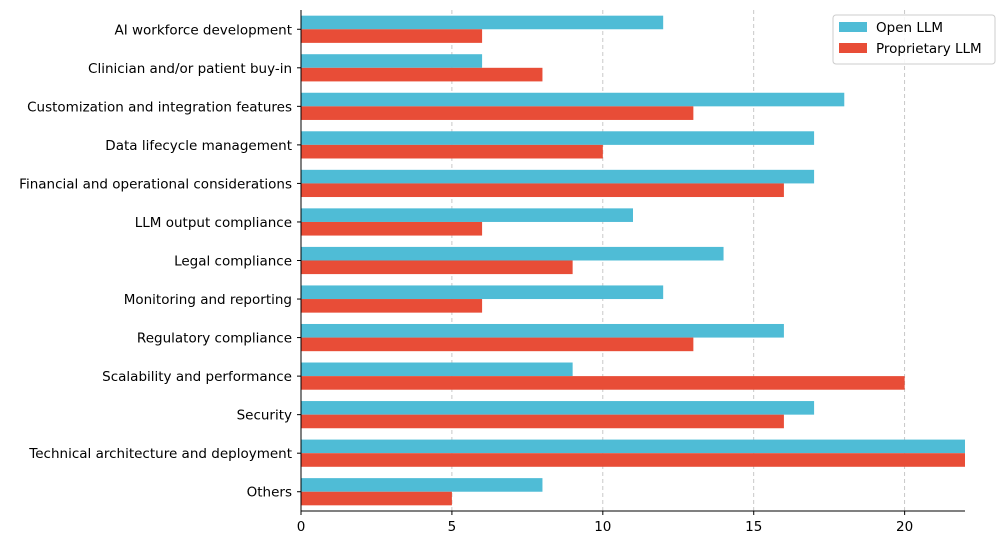 Image resolution: width=1008 pixels, height=544 pixels. What do you see at coordinates (198, 146) in the screenshot?
I see `y-tick-label: Data lifecycle management` at bounding box center [198, 146].